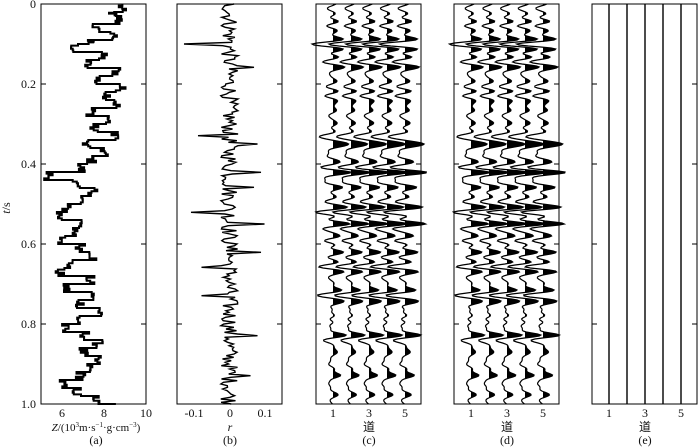 This screenshot has width=700, height=447. What do you see at coordinates (230, 427) in the screenshot?
I see `b-x-axis-label: r` at bounding box center [230, 427].